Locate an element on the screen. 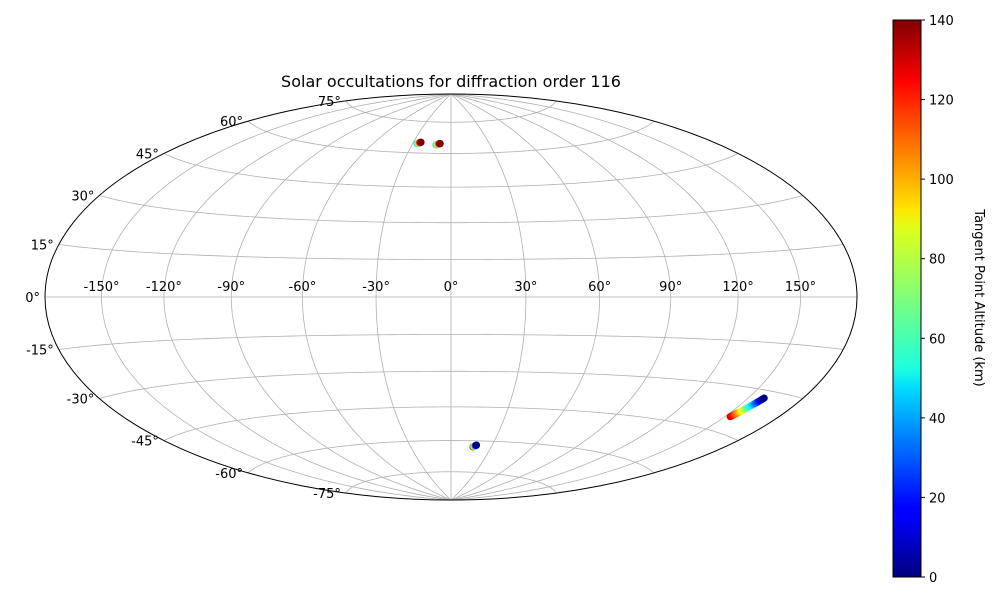 This screenshot has height=600, width=1000. longitude-tick-label: 60° is located at coordinates (599, 287).